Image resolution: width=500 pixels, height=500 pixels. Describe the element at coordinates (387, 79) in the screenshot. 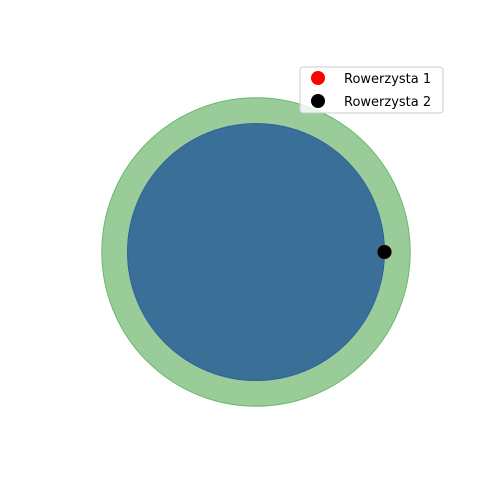

I see `legend-label-1: Rowerzysta 1` at that location.